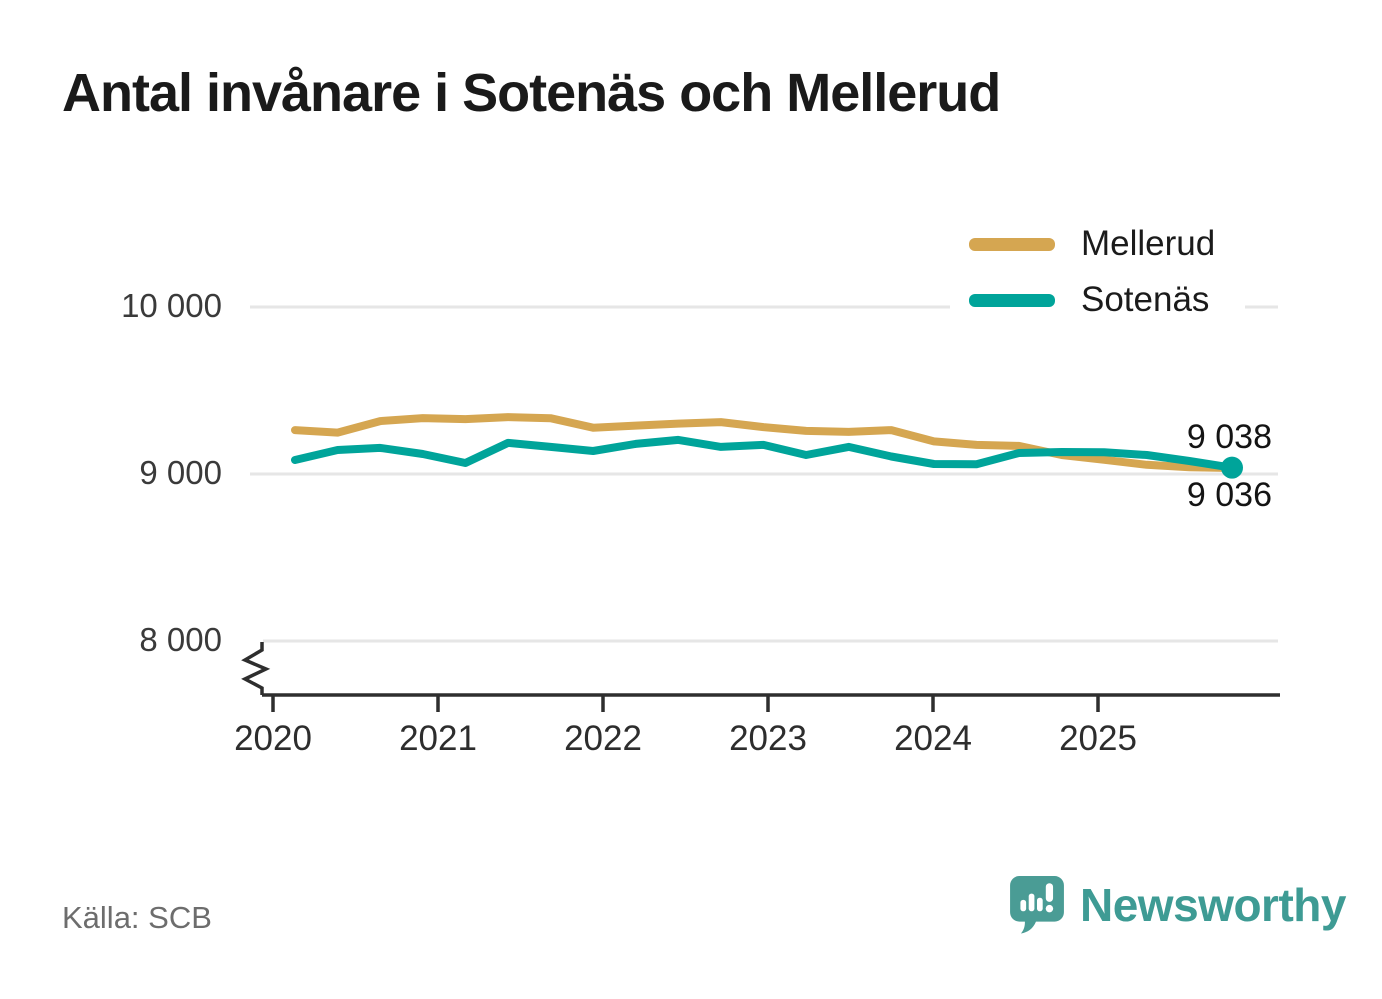 This screenshot has height=999, width=1382. Describe the element at coordinates (768, 738) in the screenshot. I see `x-tick-label-2023: 2023` at that location.